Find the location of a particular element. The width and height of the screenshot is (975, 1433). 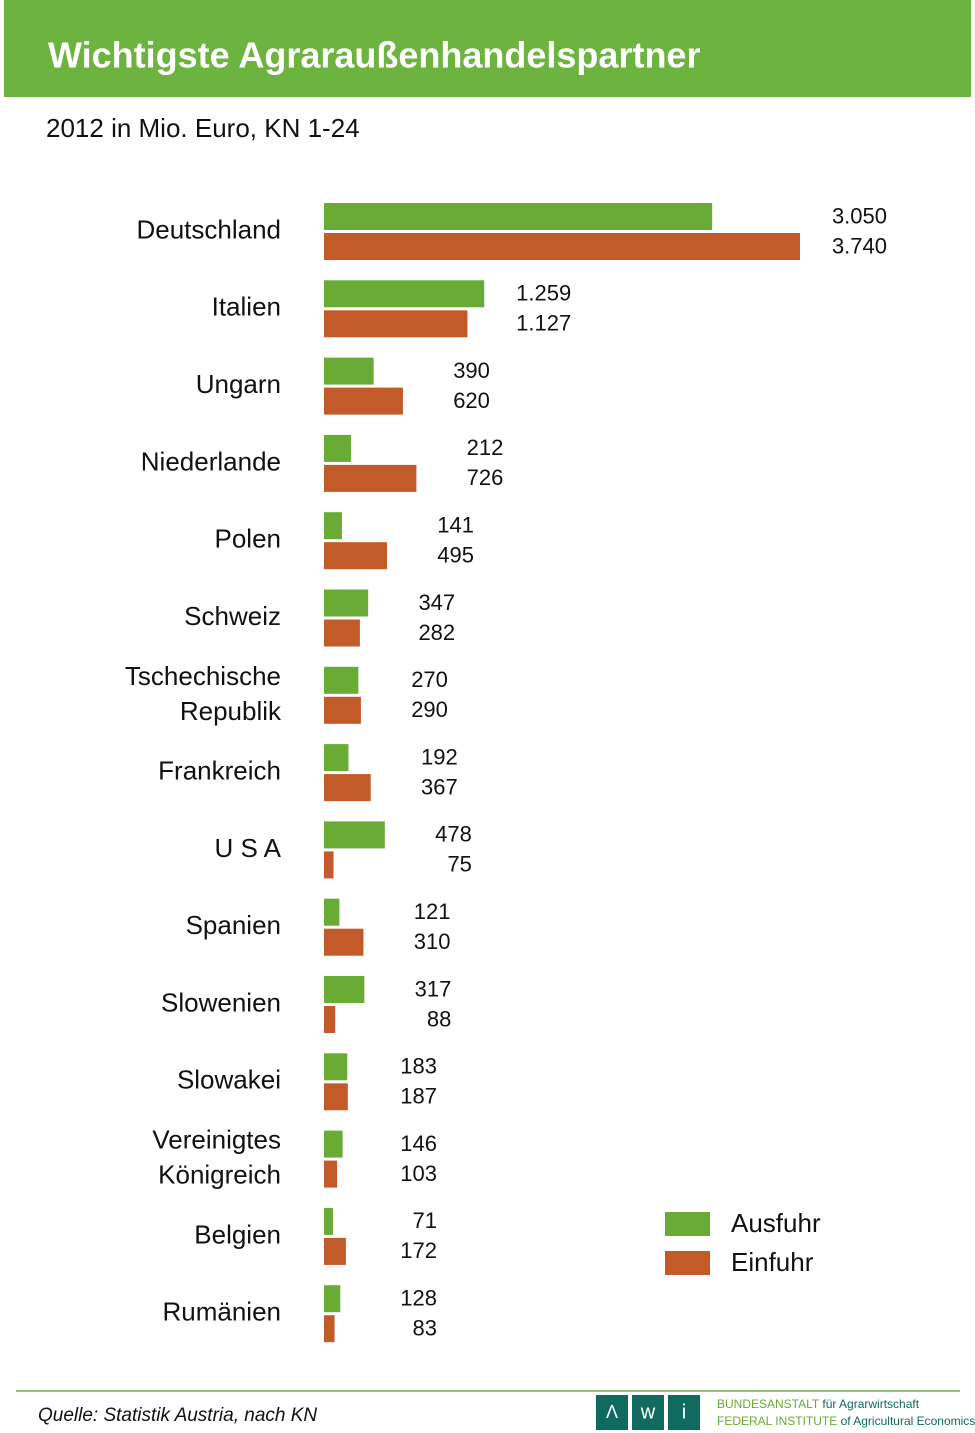

logo-letter: w is located at coordinates (648, 1412).